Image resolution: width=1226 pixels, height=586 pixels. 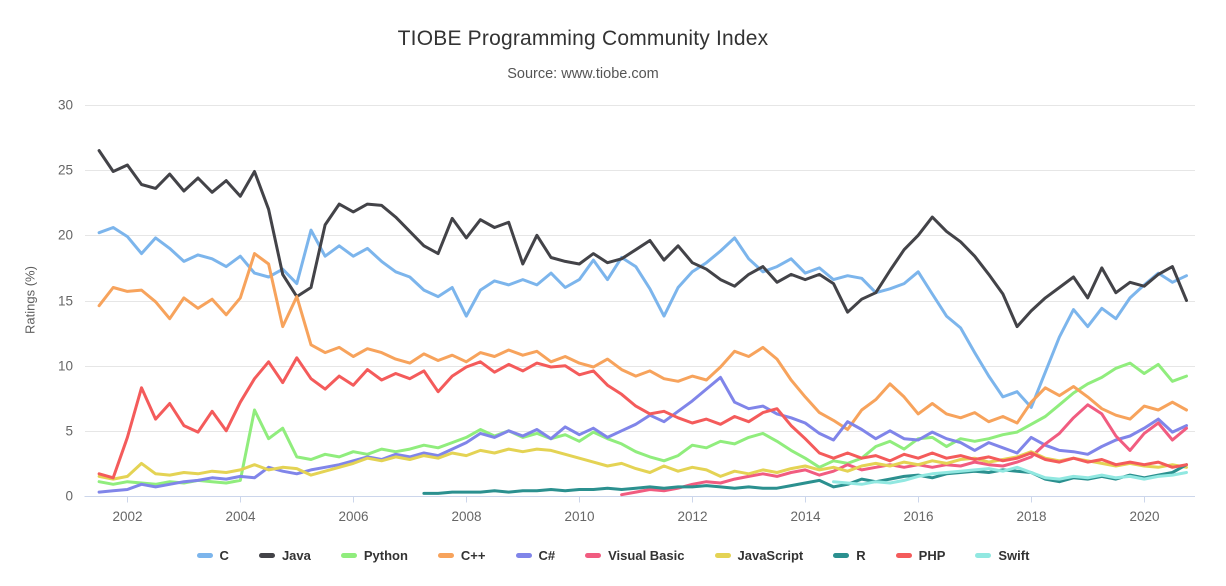 I want to click on legend-item-javascript: JavaScript, so click(x=759, y=555).